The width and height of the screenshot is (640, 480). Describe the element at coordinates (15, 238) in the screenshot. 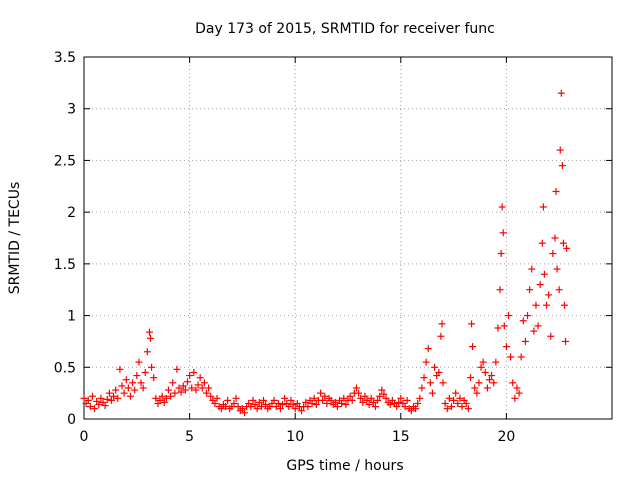

I see `y-axis-label: SRMTID / TECUs` at that location.